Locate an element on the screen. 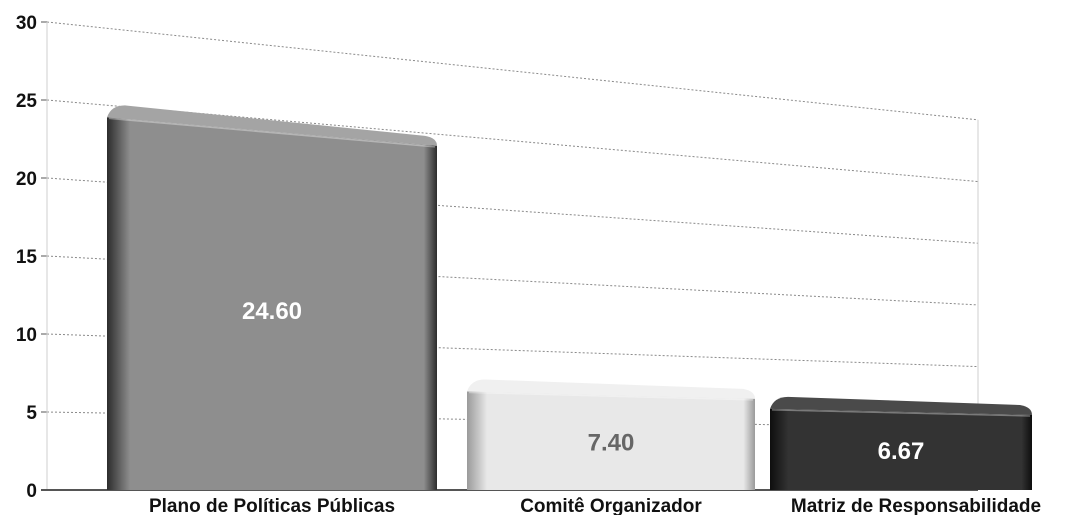  value-label: 7.40 is located at coordinates (611, 443).